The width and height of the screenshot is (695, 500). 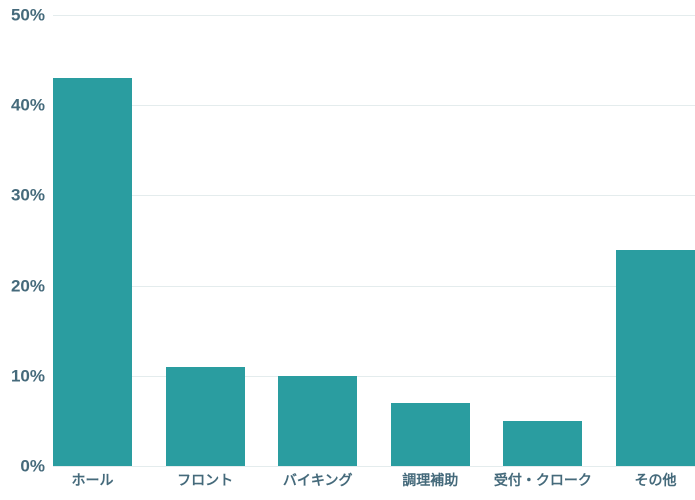 I want to click on x-axis-category-label: バイキング, so click(x=317, y=480).